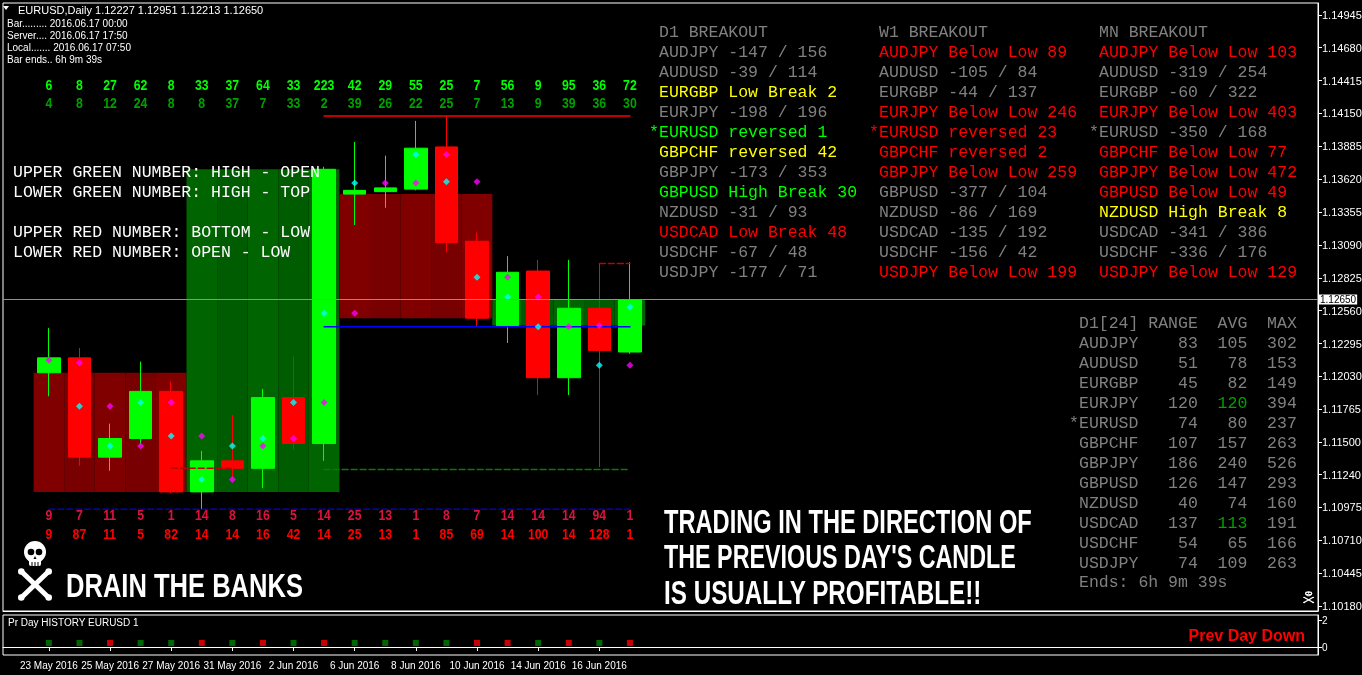  I want to click on text: USDCHF 54 65 166, so click(1188, 543).